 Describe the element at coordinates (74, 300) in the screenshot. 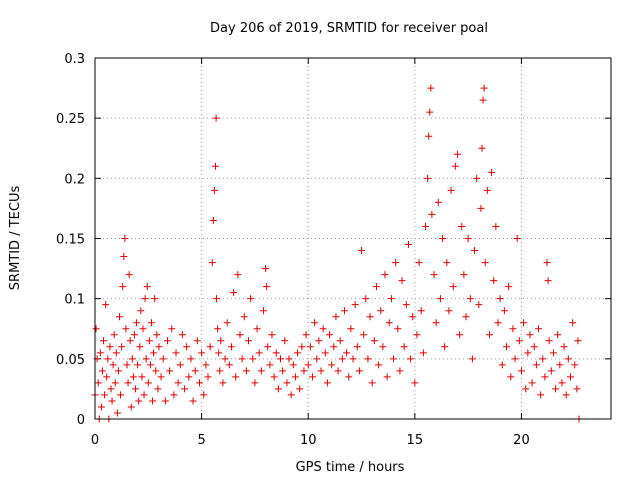

I see `y-tick-label: 0.1` at that location.